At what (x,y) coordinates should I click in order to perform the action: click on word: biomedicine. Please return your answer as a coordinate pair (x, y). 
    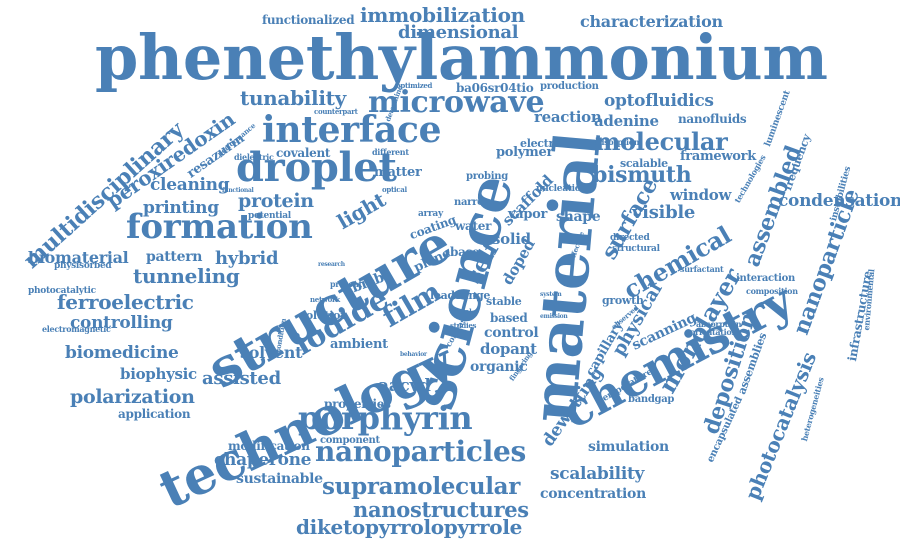
    Looking at the image, I should click on (122, 353).